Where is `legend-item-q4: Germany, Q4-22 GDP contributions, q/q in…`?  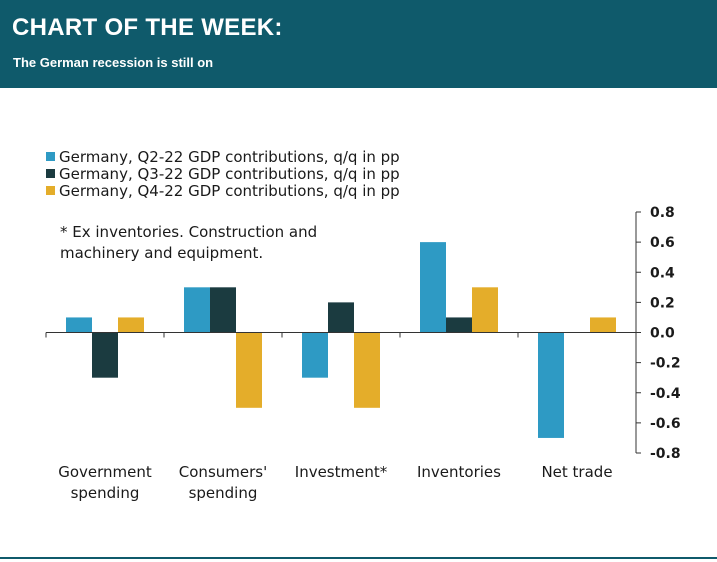 legend-item-q4: Germany, Q4-22 GDP contributions, q/q in… is located at coordinates (223, 190).